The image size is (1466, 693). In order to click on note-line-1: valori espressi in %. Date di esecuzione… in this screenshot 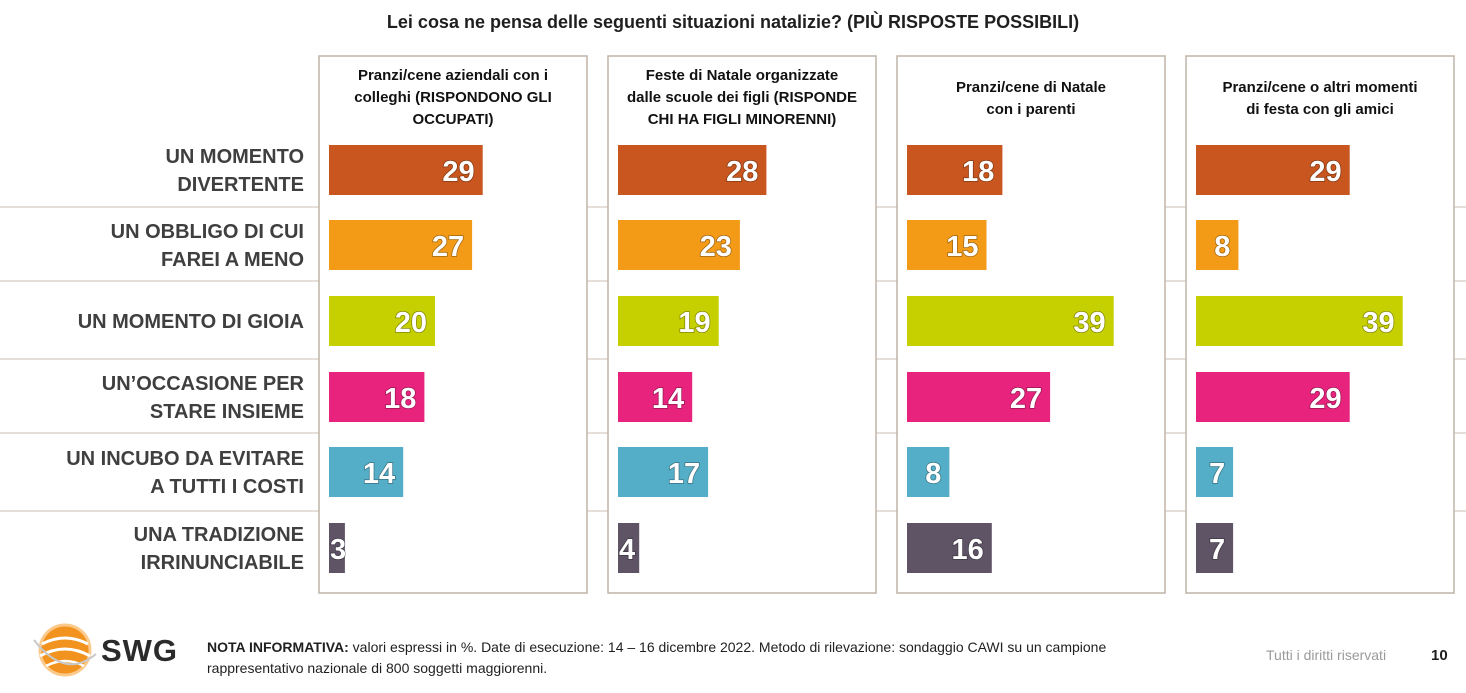, I will do `click(727, 647)`.